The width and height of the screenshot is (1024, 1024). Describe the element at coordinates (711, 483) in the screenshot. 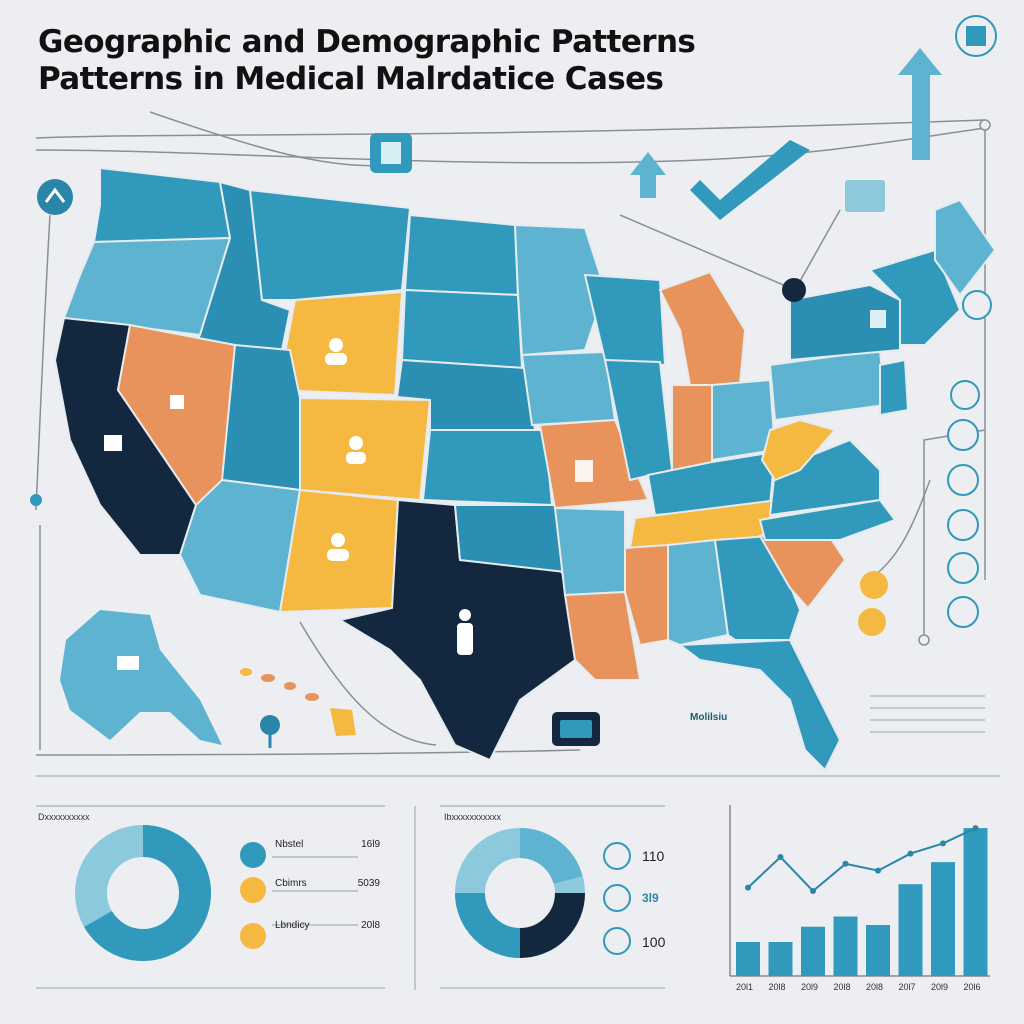

I see `state-ky` at that location.